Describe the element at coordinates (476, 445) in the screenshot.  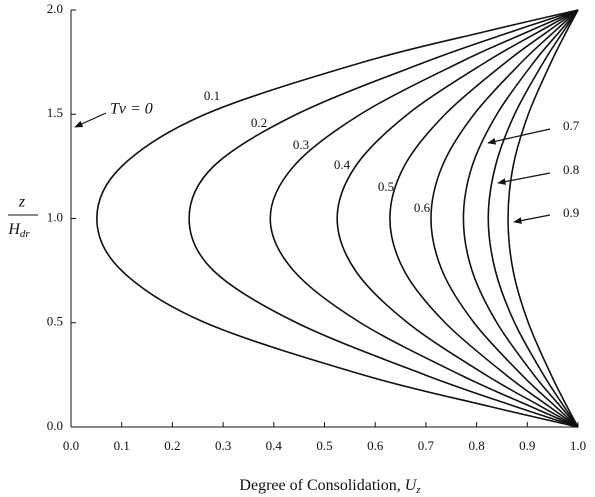
I see `x-tick-label: 0.8` at that location.